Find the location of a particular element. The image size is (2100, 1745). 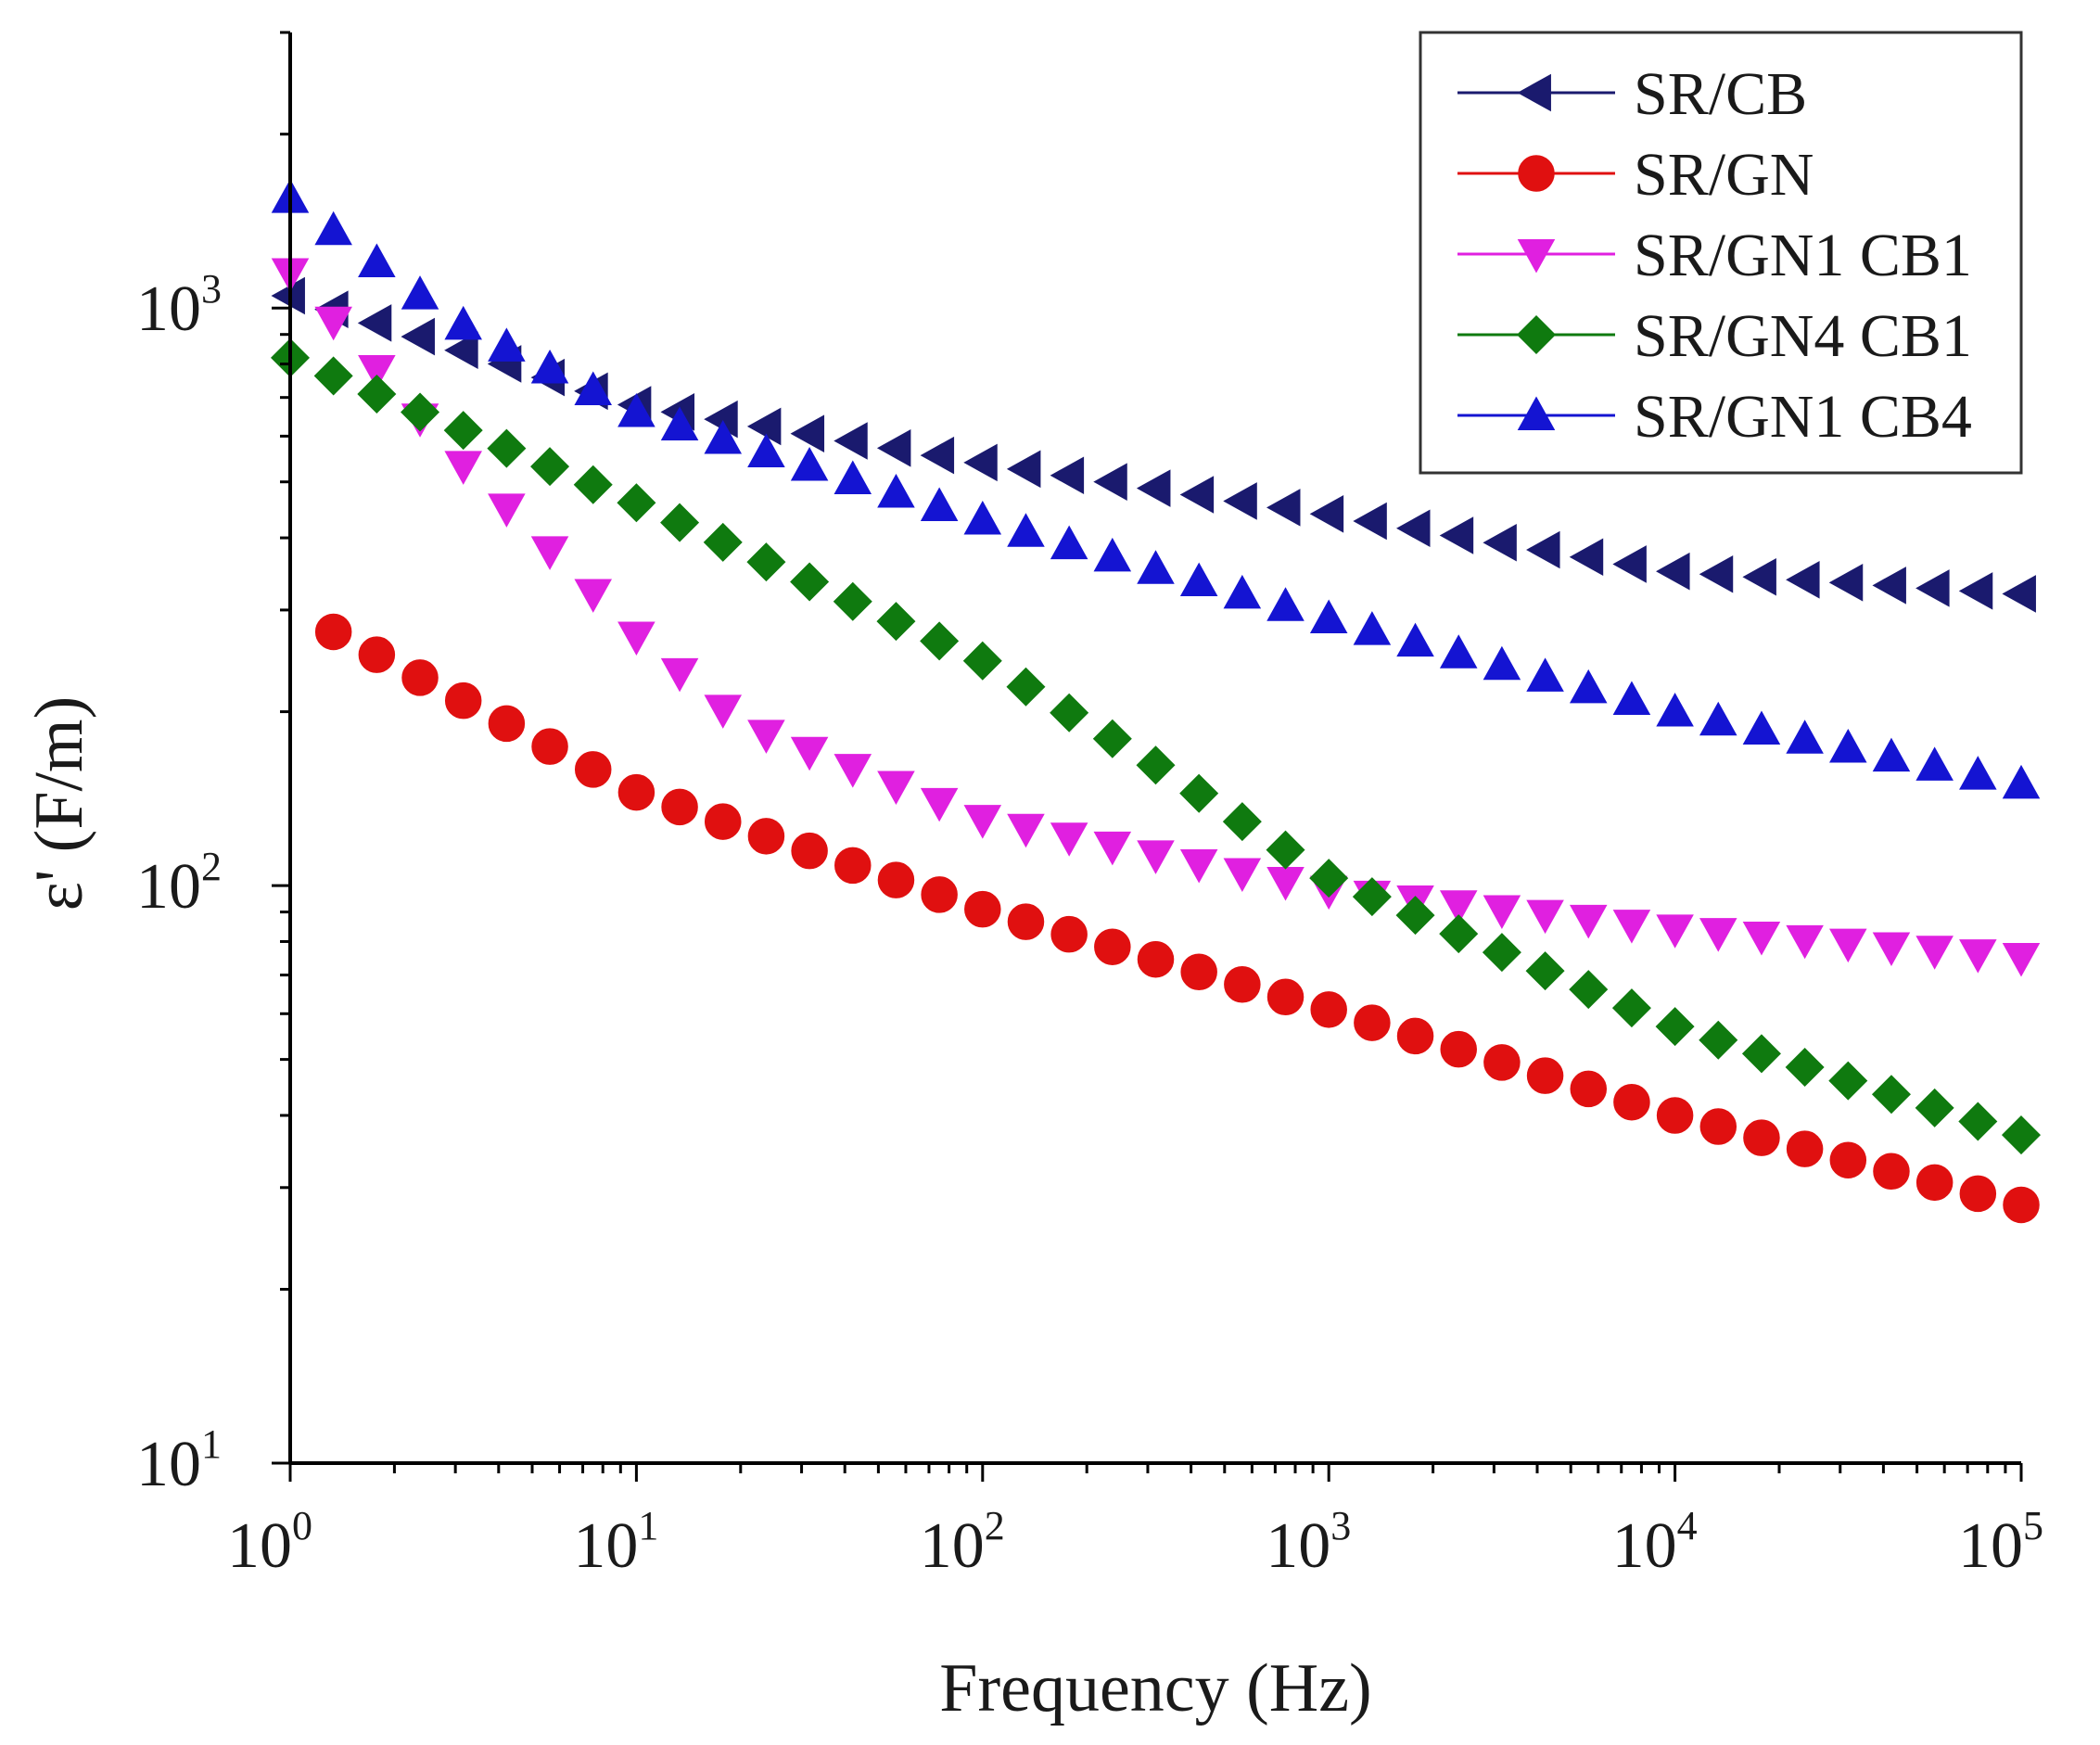

legend-item: SR/GN4 CB1 is located at coordinates (1714, 336).